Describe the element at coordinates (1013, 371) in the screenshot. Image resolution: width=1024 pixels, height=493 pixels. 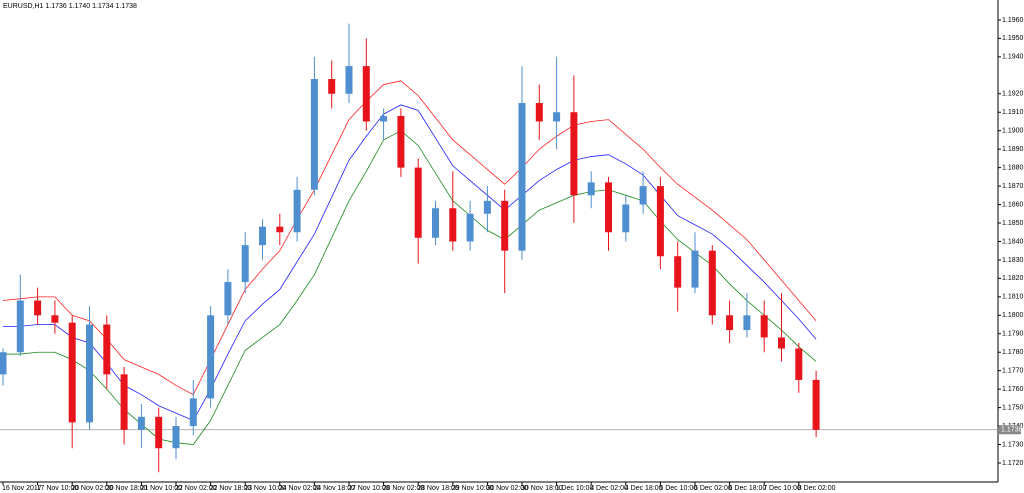
I see `y-tick-label: 1.1770` at that location.